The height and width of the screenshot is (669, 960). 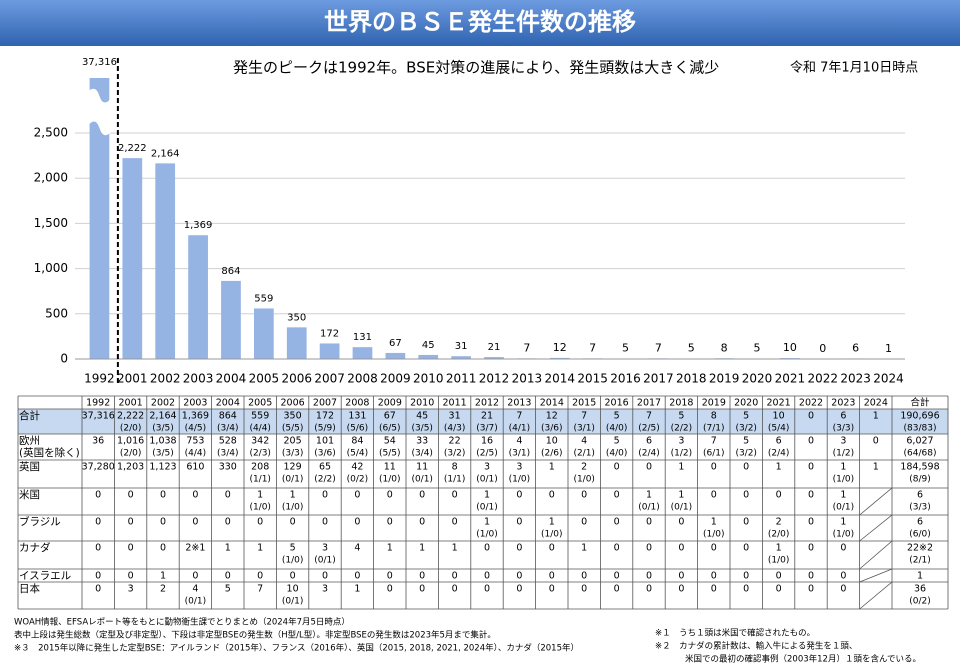 I want to click on cell-value: 1,123, so click(x=162, y=467).